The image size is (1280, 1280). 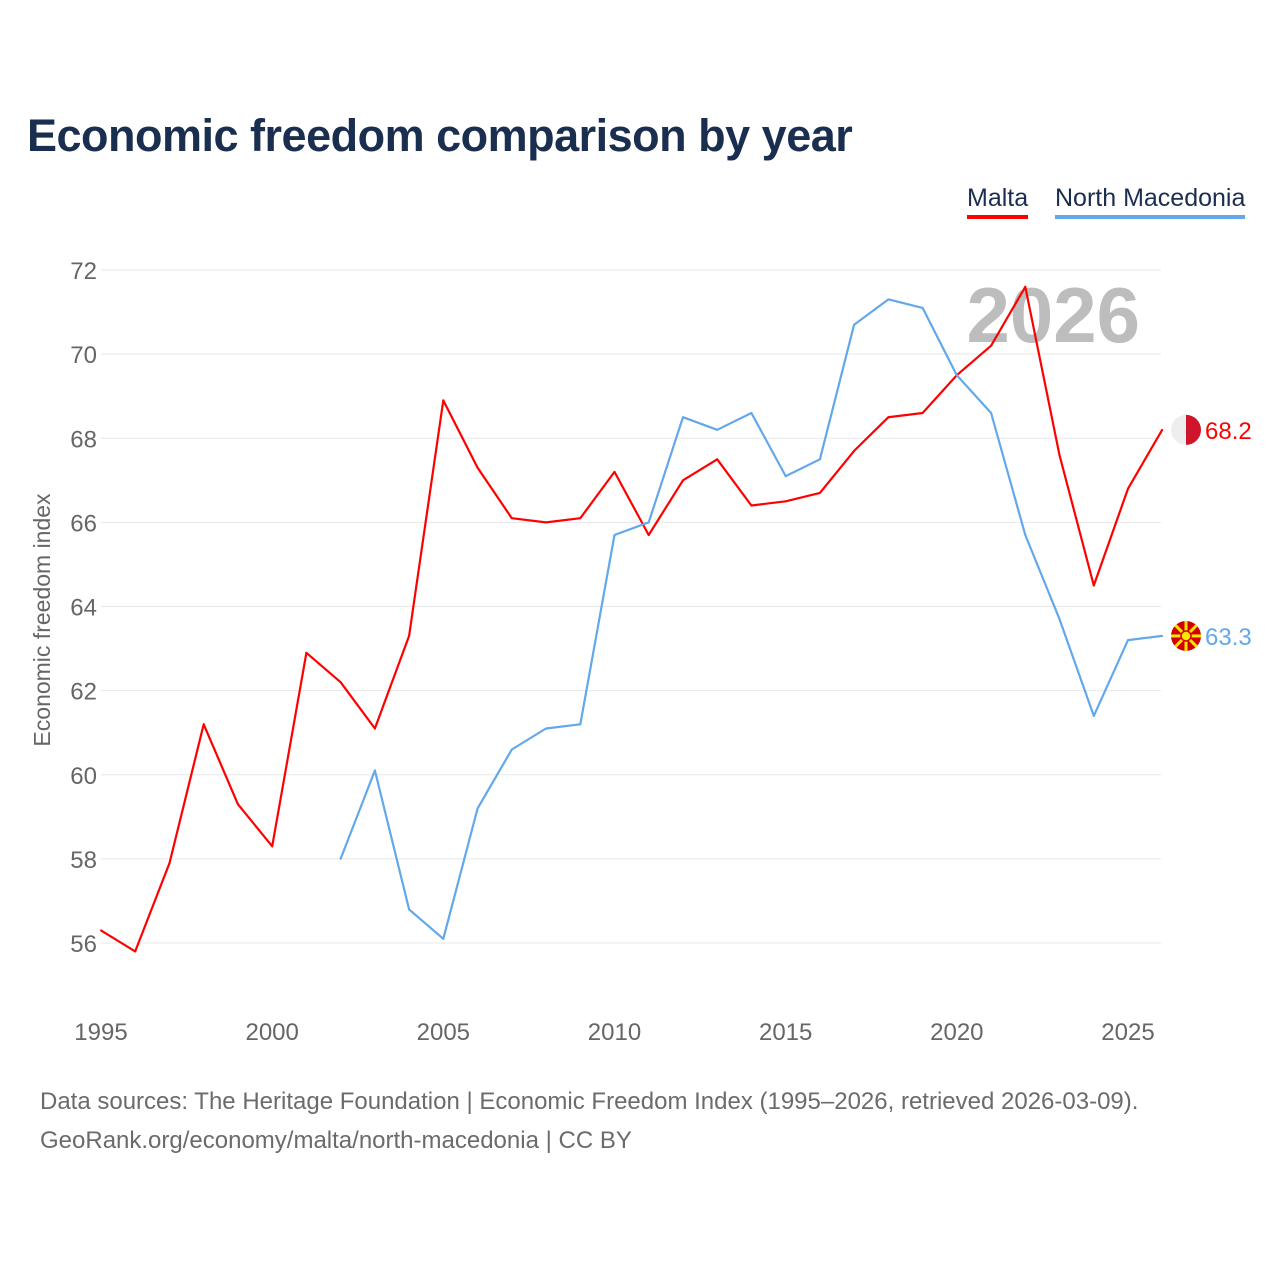 I want to click on y-tick-label: 58, so click(x=83, y=860).